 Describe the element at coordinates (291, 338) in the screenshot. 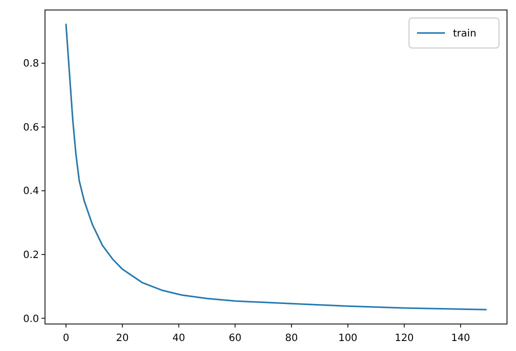

I see `x-tick-label: 80` at that location.